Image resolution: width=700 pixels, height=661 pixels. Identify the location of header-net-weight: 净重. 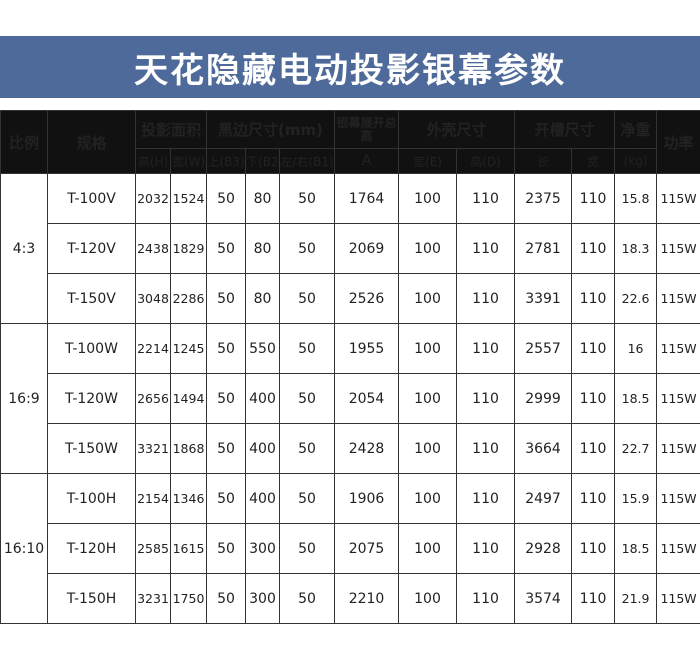
(636, 129).